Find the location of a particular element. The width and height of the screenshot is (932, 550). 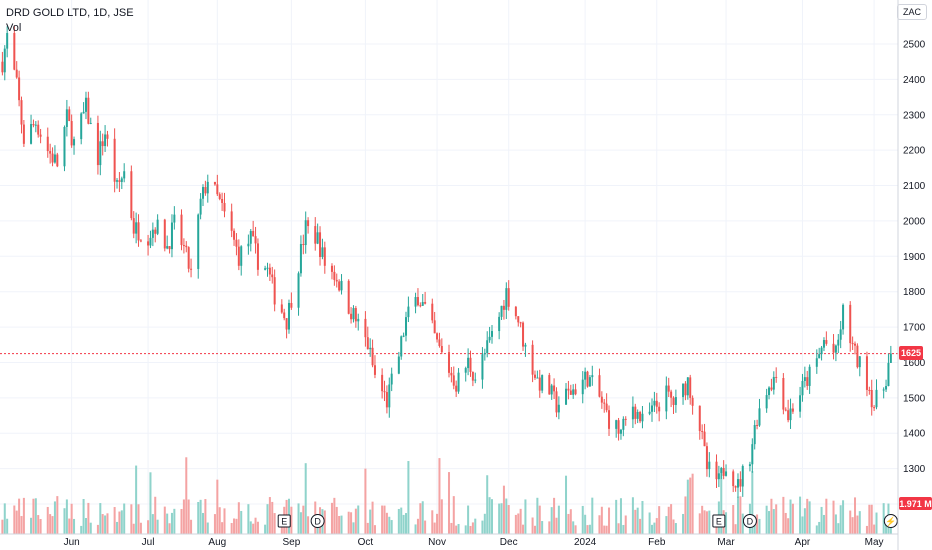

svg-text: D is located at coordinates (317, 522).